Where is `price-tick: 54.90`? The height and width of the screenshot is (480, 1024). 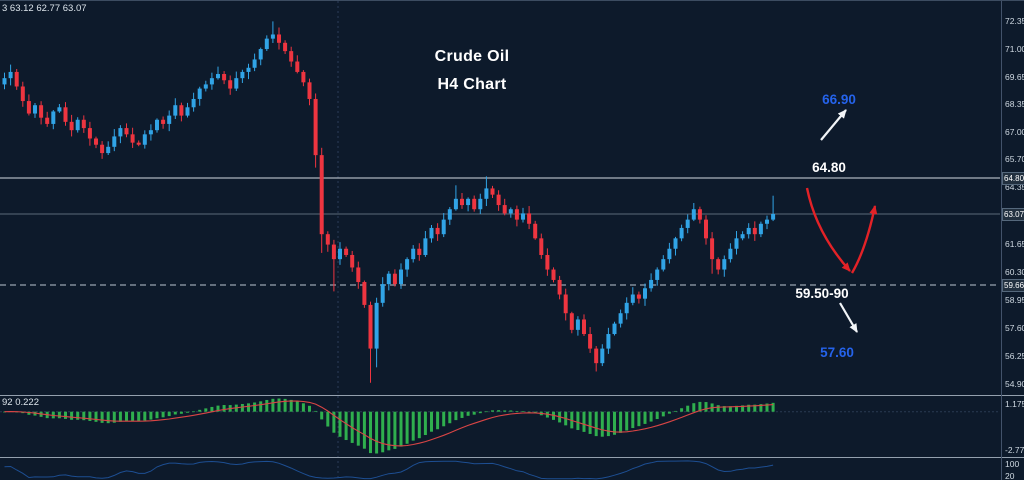 price-tick: 54.90 is located at coordinates (1014, 383).